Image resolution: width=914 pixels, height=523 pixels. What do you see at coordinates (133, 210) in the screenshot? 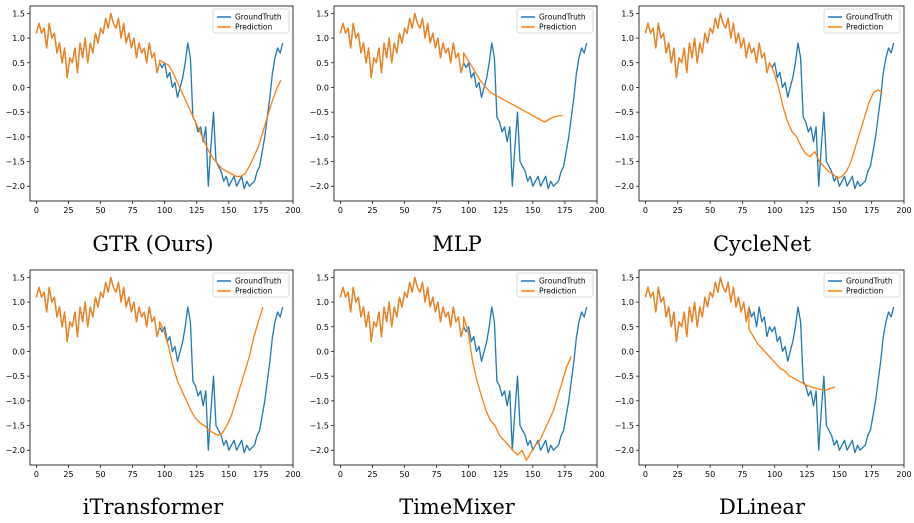
I see `x-tick-label: 75` at bounding box center [133, 210].